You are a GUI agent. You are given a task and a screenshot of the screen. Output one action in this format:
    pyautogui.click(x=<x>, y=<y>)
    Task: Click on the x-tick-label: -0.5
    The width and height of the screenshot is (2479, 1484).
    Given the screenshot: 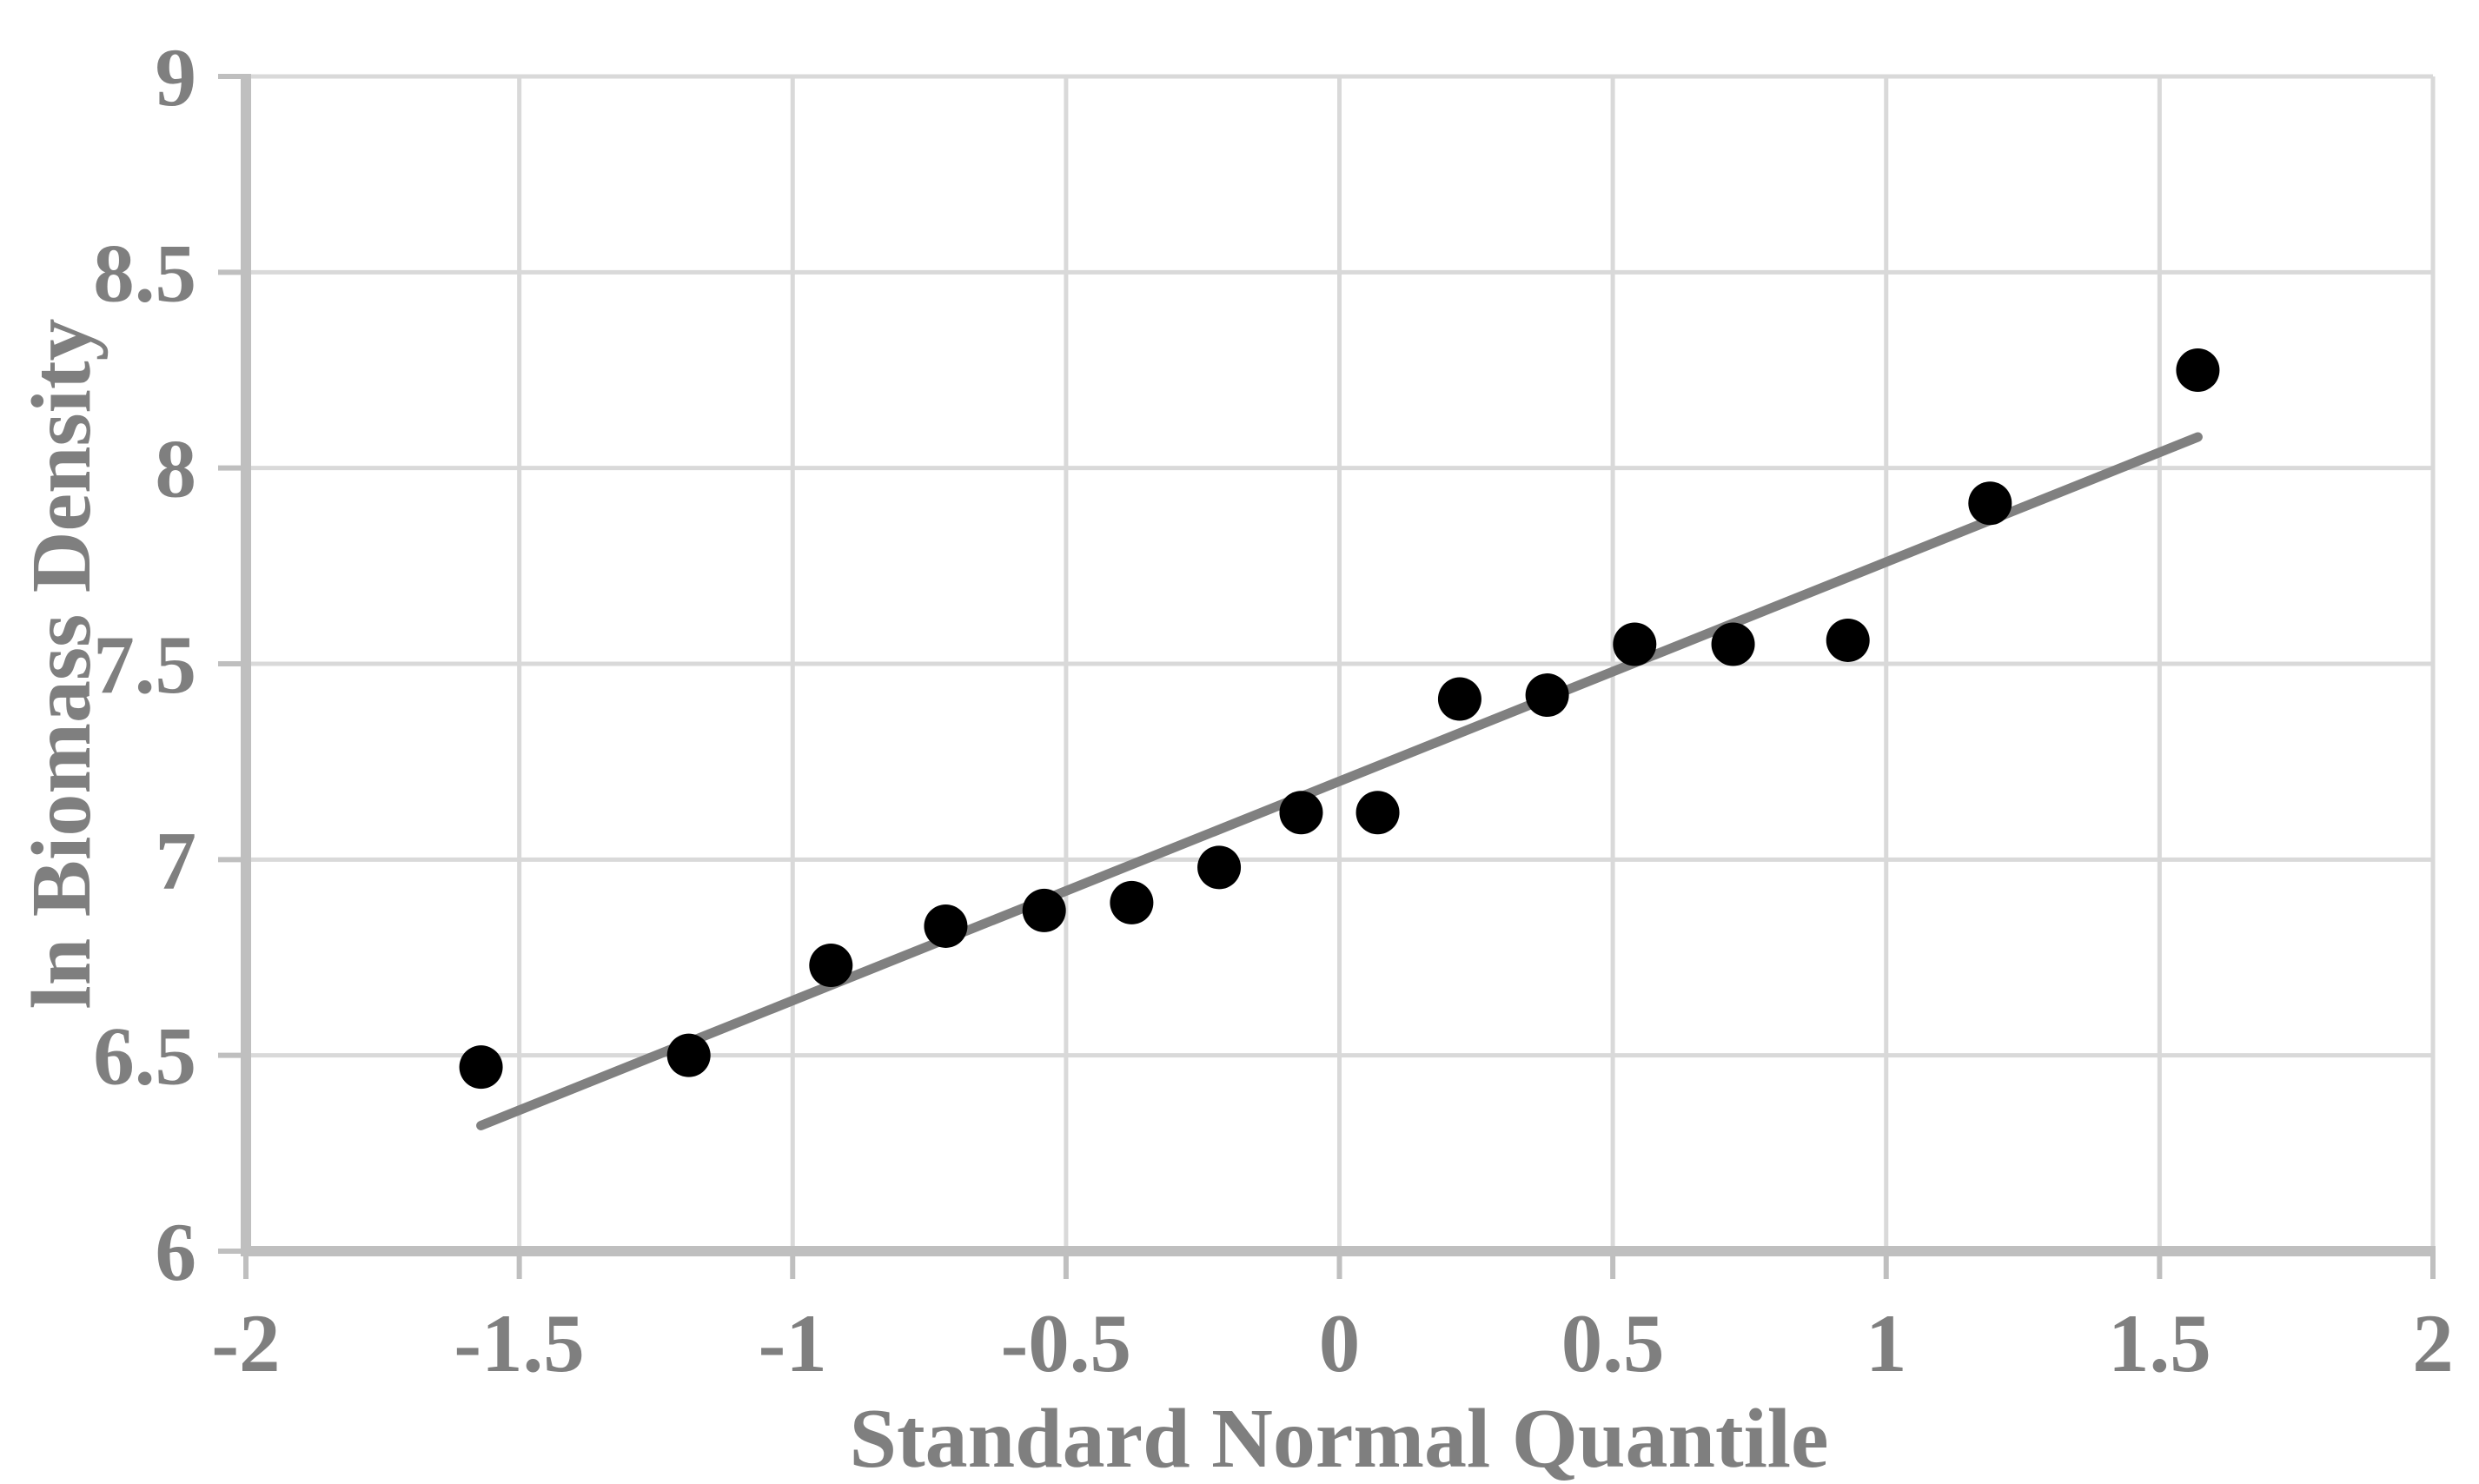 What is the action you would take?
    pyautogui.click(x=1066, y=1343)
    